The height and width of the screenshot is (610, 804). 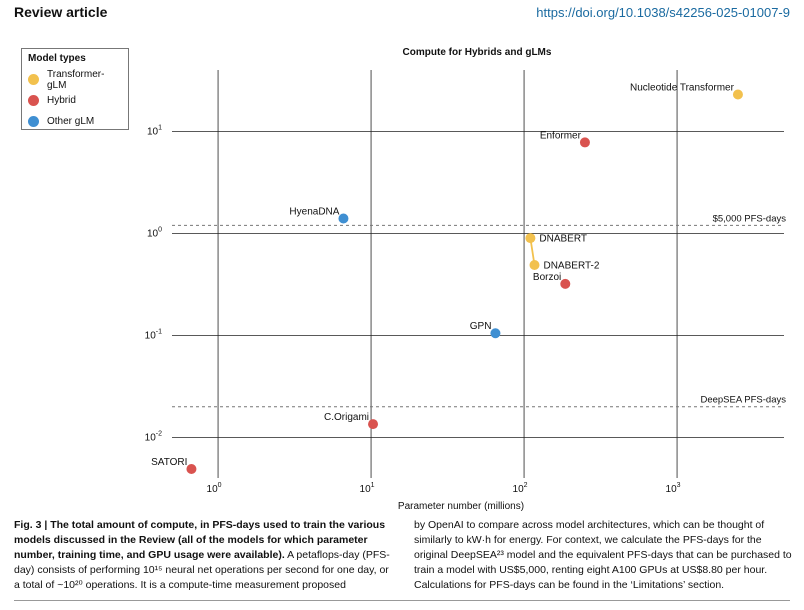 I want to click on data-point-label: C.Origami, so click(x=346, y=417).